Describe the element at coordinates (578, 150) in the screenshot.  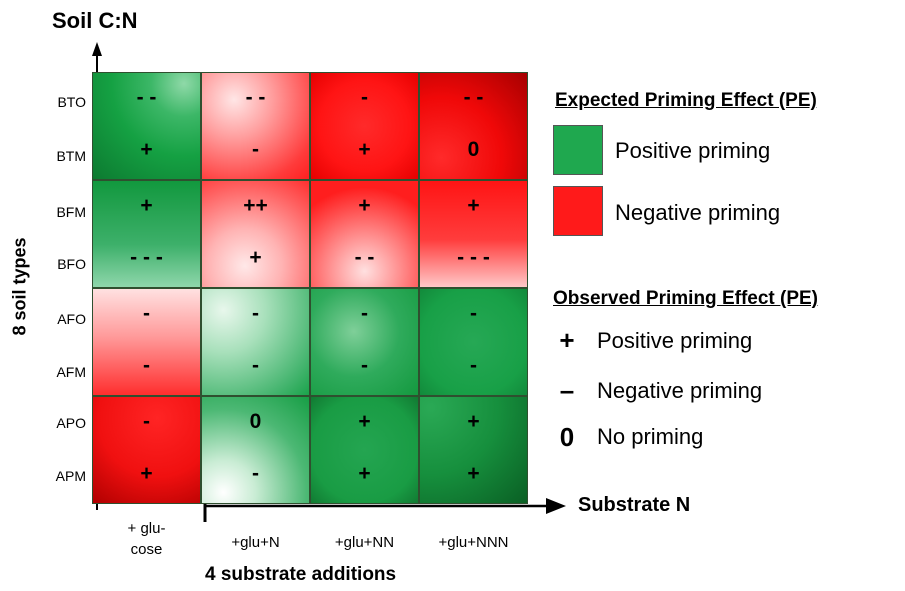
I see `expected-positive-swatch` at that location.